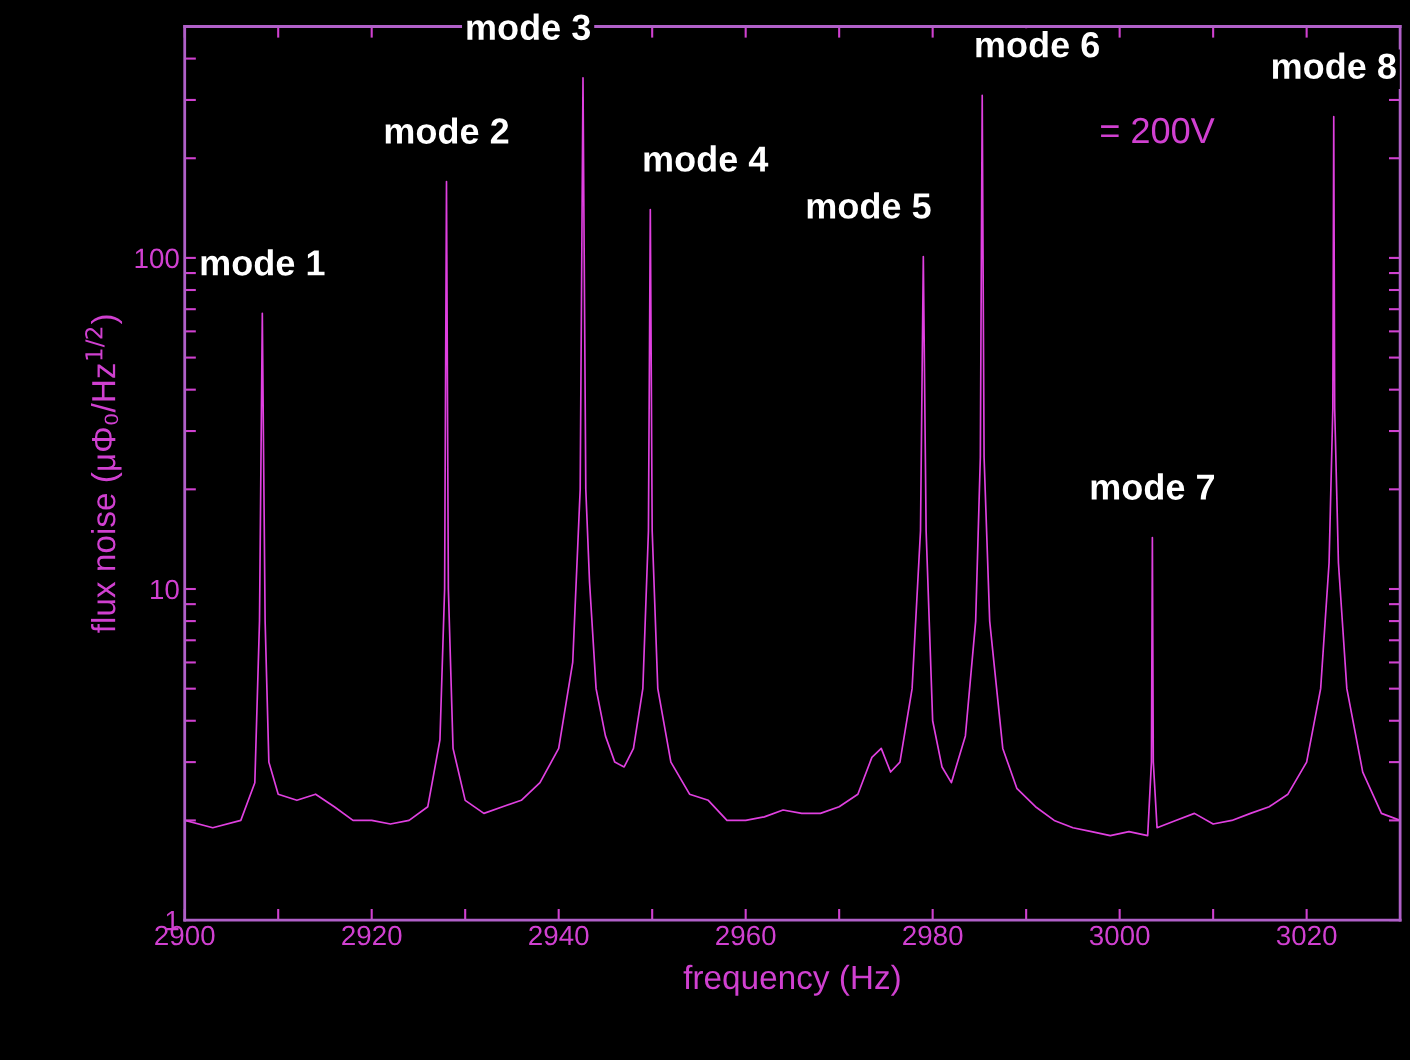 This screenshot has width=1410, height=1060. Describe the element at coordinates (1306, 935) in the screenshot. I see `x-tick-label: 3020` at that location.